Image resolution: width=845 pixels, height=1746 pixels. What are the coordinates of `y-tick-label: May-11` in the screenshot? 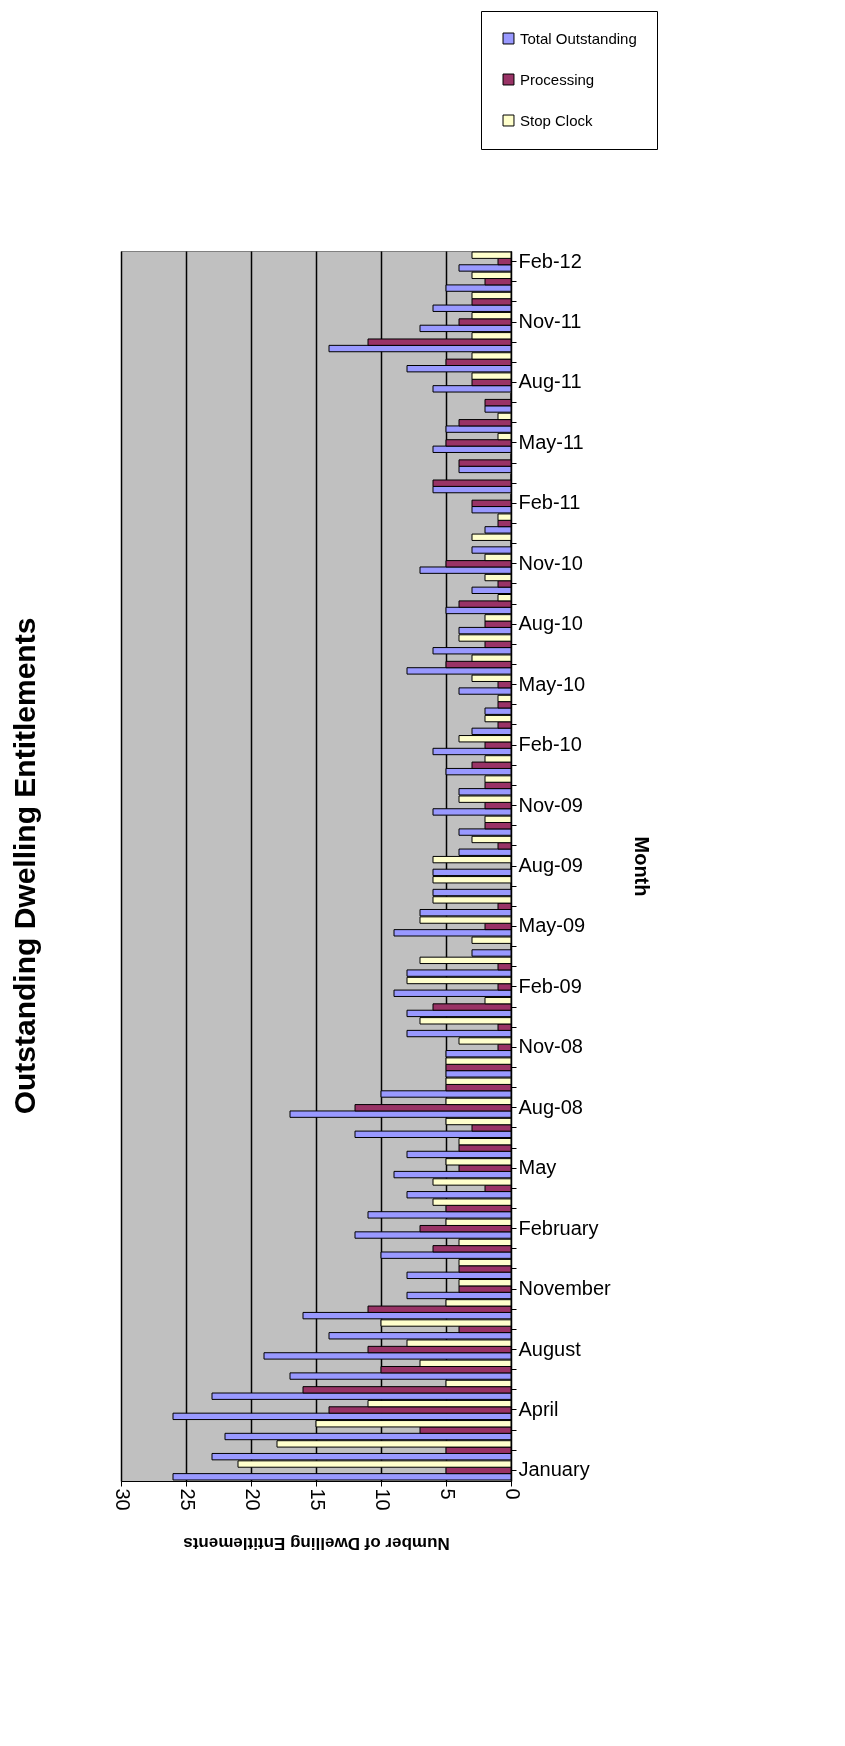 It's located at (551, 441).